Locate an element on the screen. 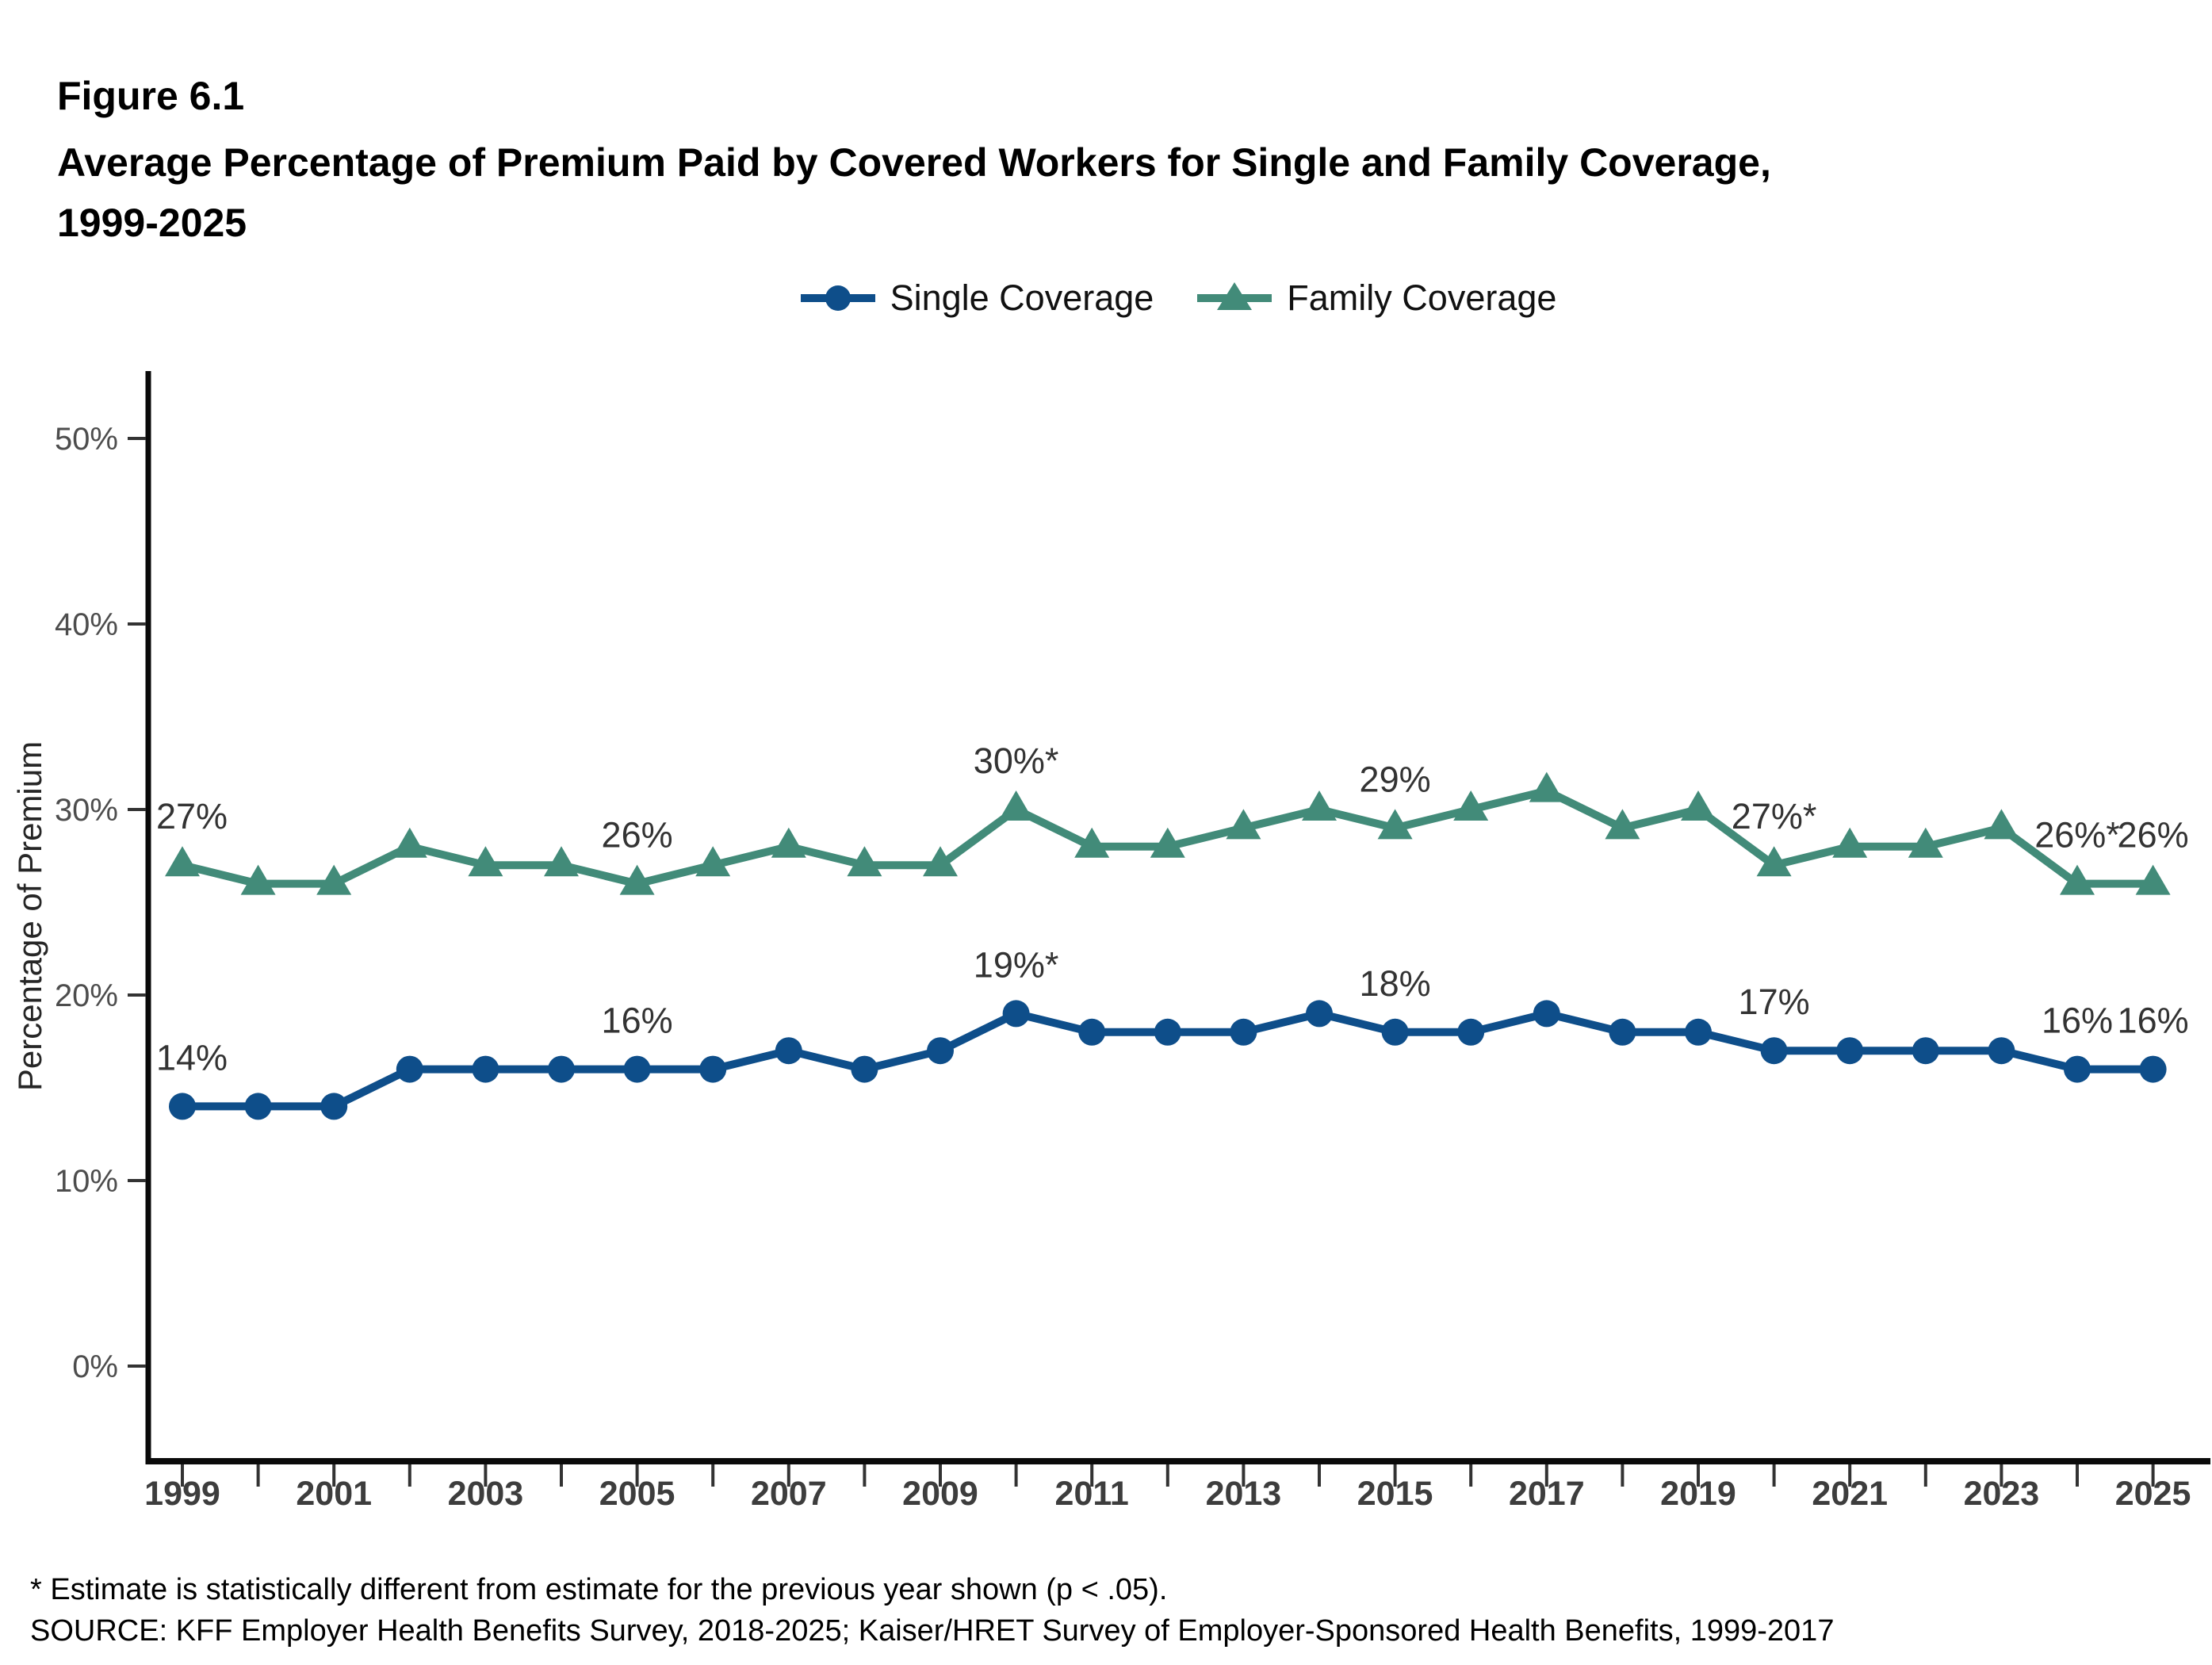  figure-label: Figure 6.1 is located at coordinates (151, 96).